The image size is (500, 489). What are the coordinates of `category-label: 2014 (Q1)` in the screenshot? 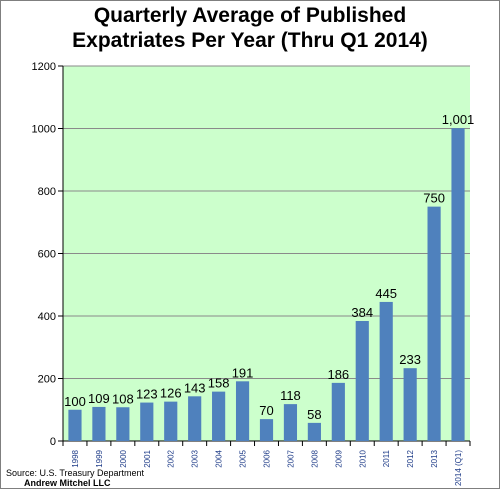 It's located at (458, 468).